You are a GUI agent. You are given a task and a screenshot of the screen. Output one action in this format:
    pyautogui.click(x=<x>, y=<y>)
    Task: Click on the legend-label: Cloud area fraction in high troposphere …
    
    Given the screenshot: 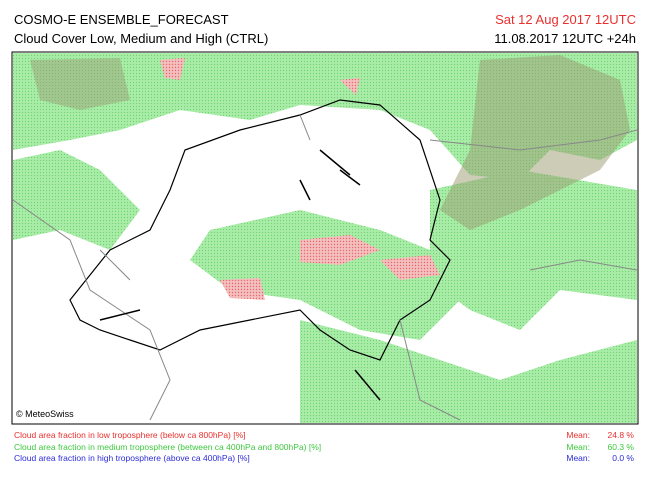 What is the action you would take?
    pyautogui.click(x=132, y=458)
    